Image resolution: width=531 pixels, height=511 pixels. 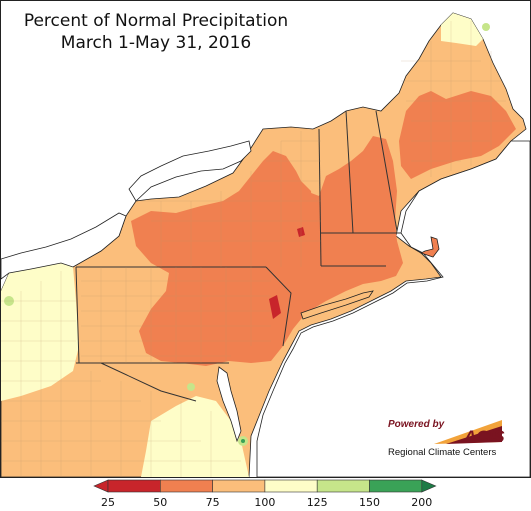 What do you see at coordinates (386, 171) in the screenshot?
I see `border-nh-me` at bounding box center [386, 171].